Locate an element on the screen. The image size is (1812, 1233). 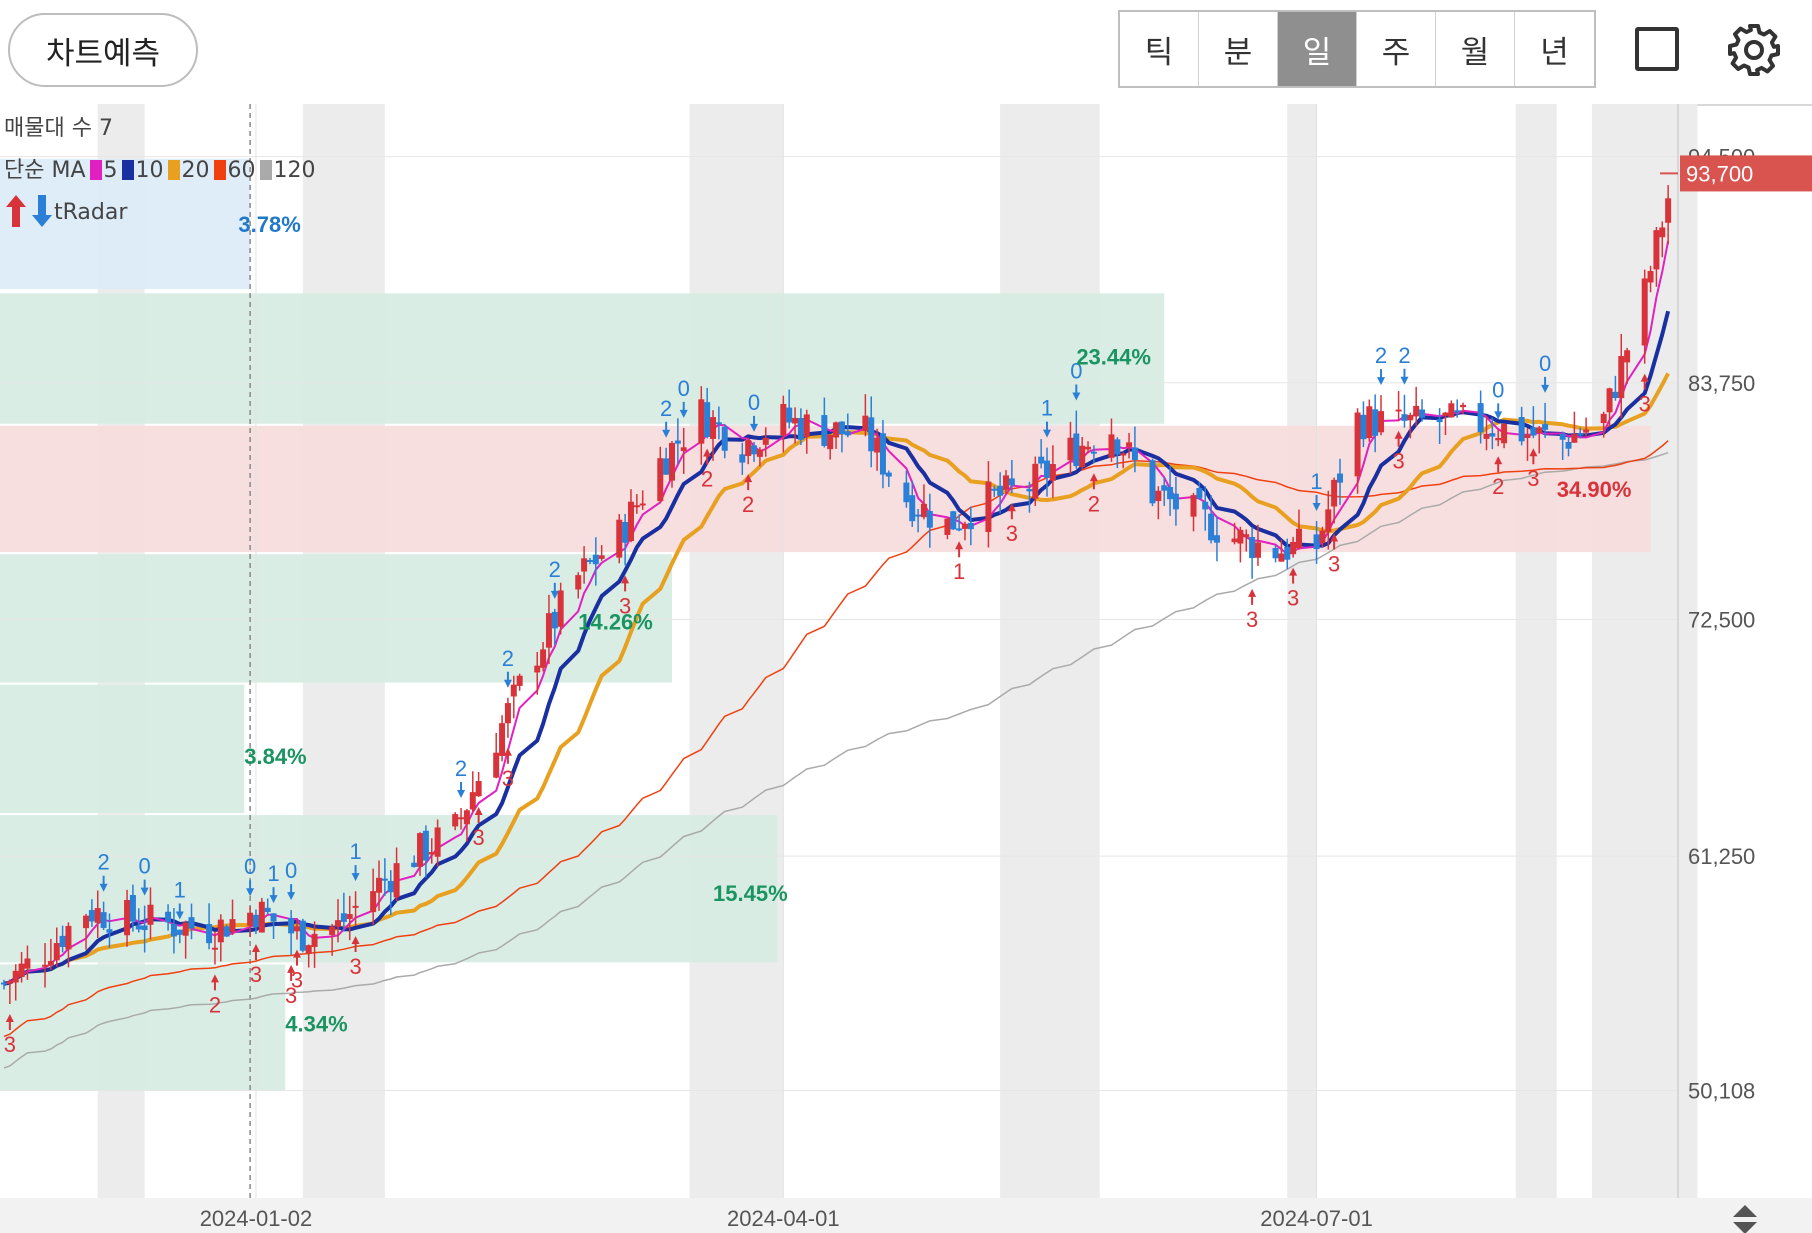
tradar-arrows-icon is located at coordinates (29, 211).